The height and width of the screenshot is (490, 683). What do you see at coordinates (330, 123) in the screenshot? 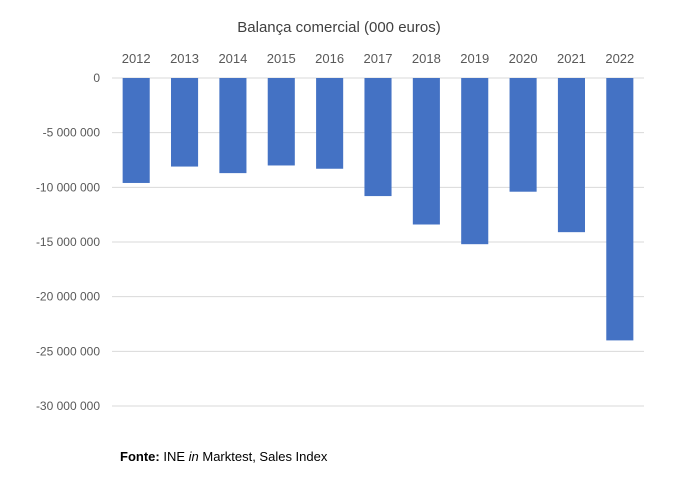
I see `bar-2016` at bounding box center [330, 123].